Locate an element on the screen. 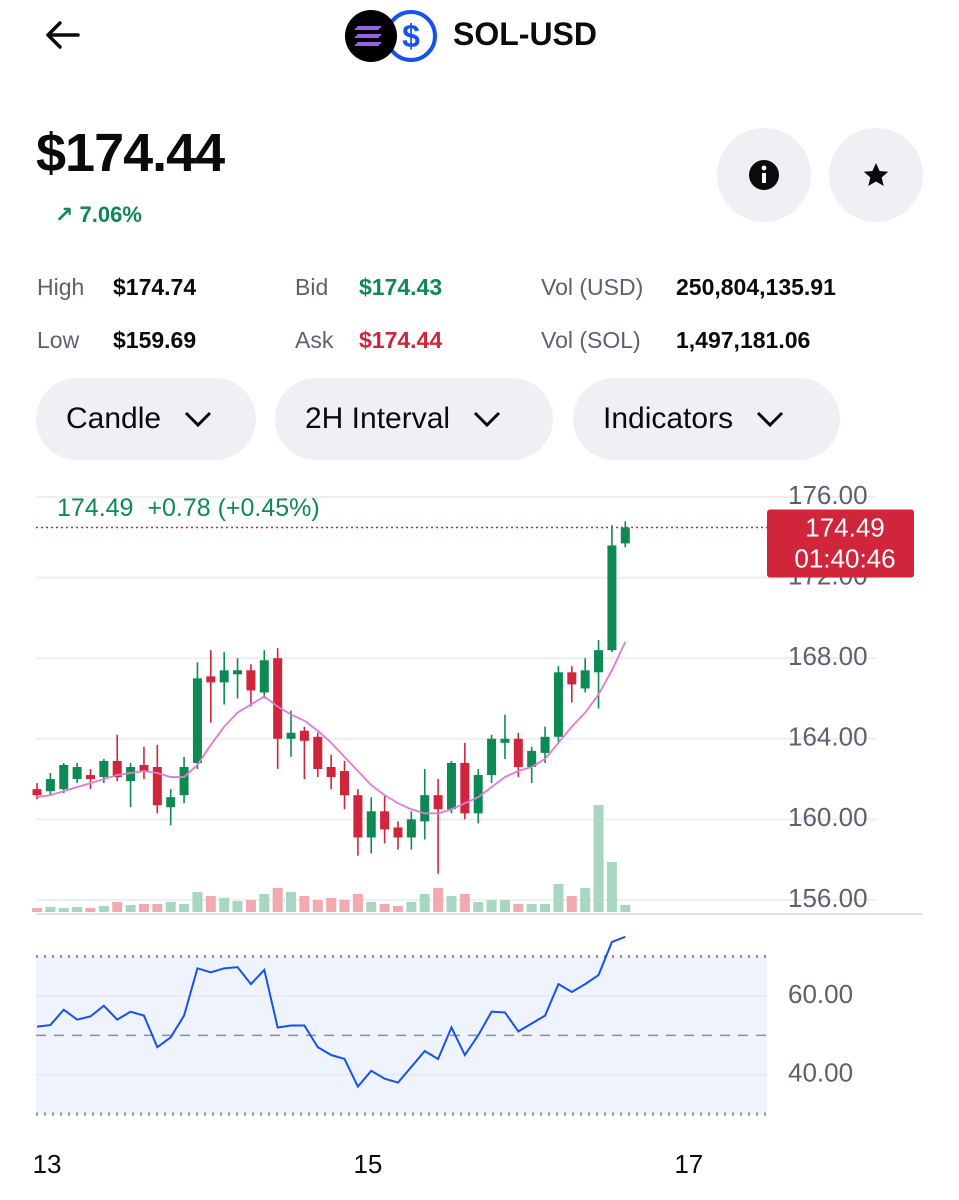 Image resolution: width=959 pixels, height=1200 pixels. y-tick-label: 60.00 is located at coordinates (820, 994).